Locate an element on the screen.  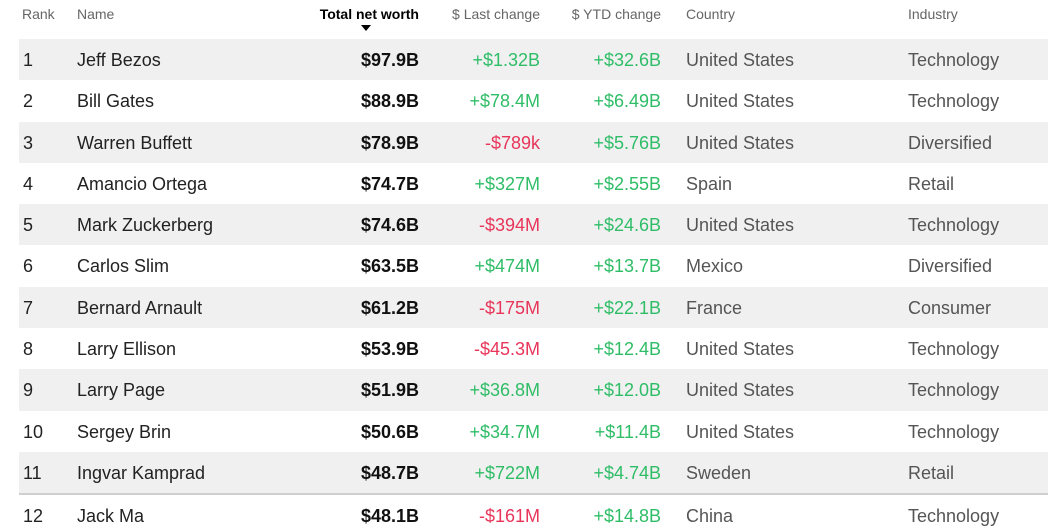
country-cell: Mexico is located at coordinates (715, 266).